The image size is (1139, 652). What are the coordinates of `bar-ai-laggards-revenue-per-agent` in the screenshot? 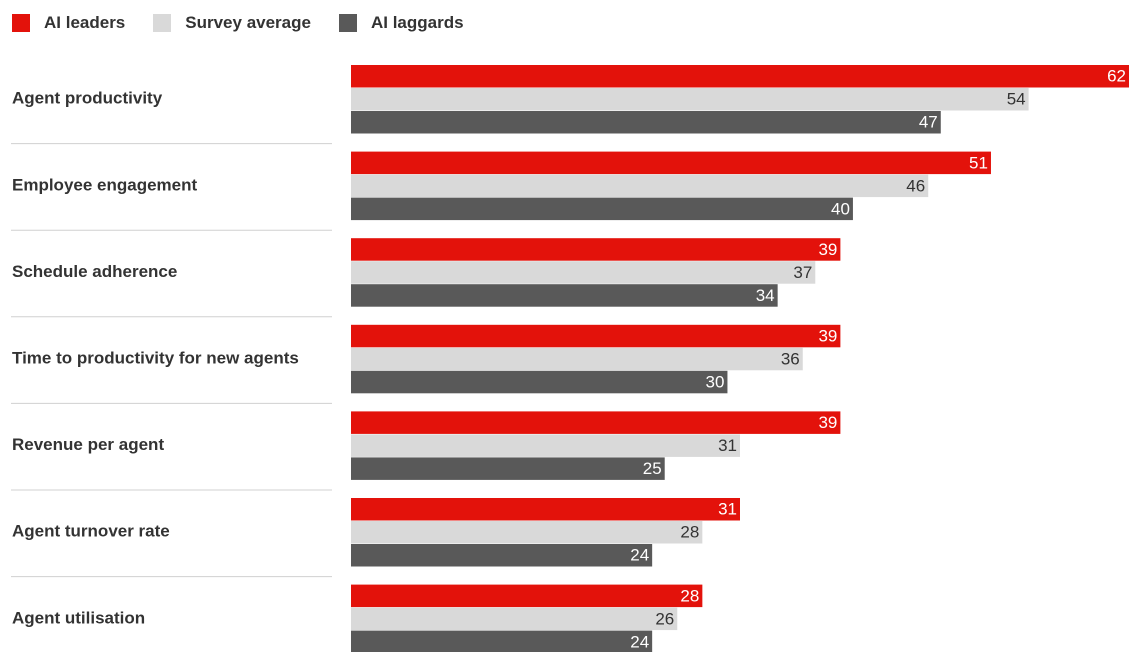 It's located at (508, 468).